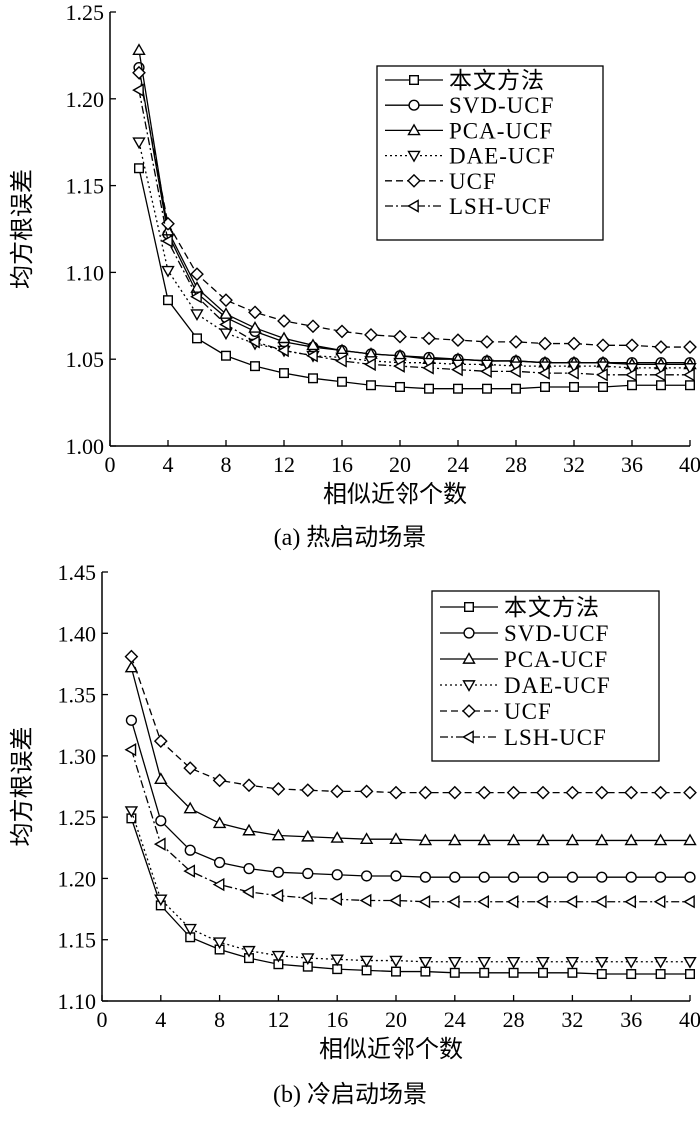 This screenshot has height=1121, width=700. I want to click on y-tick-label: 1.30, so click(77, 756).